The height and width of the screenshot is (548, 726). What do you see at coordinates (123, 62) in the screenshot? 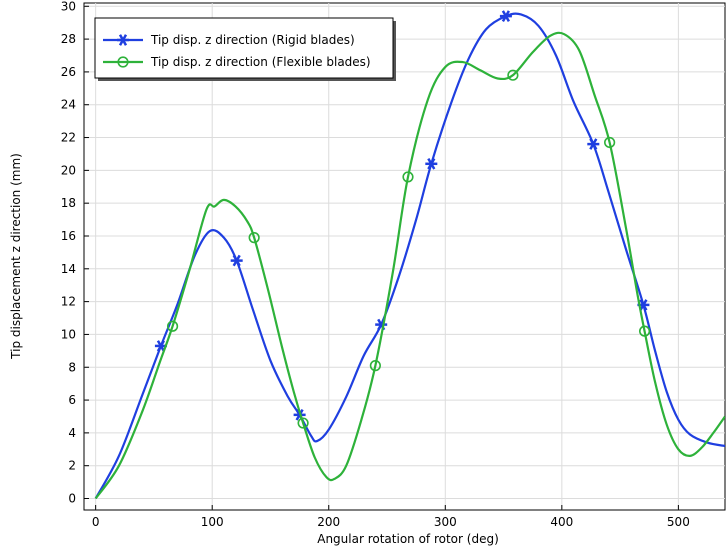
I see `legend-marker-flexible` at bounding box center [123, 62].